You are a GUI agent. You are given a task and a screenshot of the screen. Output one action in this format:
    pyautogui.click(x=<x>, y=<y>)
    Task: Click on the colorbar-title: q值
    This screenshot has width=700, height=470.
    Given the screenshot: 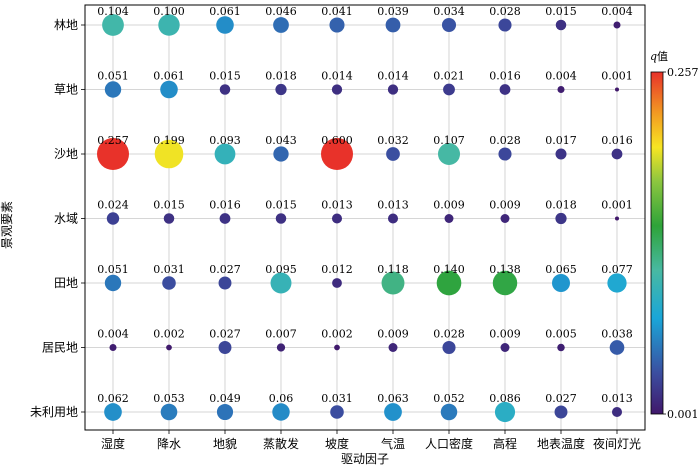 What is the action you would take?
    pyautogui.click(x=659, y=56)
    